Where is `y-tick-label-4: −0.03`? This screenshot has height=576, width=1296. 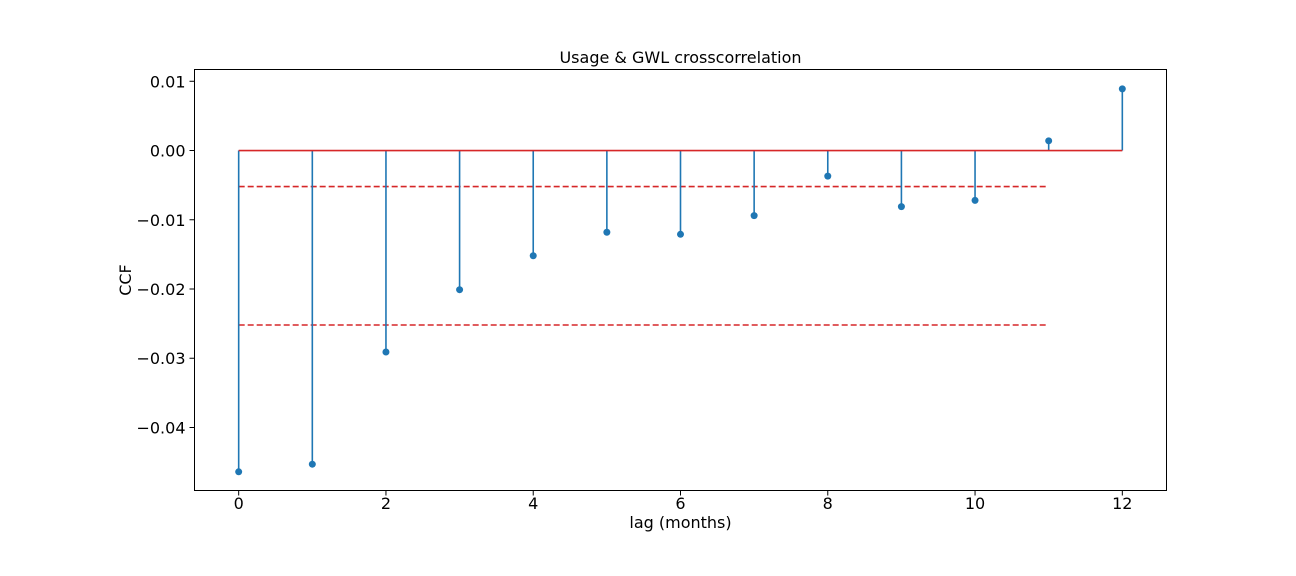 y-tick-label-4: −0.03 is located at coordinates (160, 358).